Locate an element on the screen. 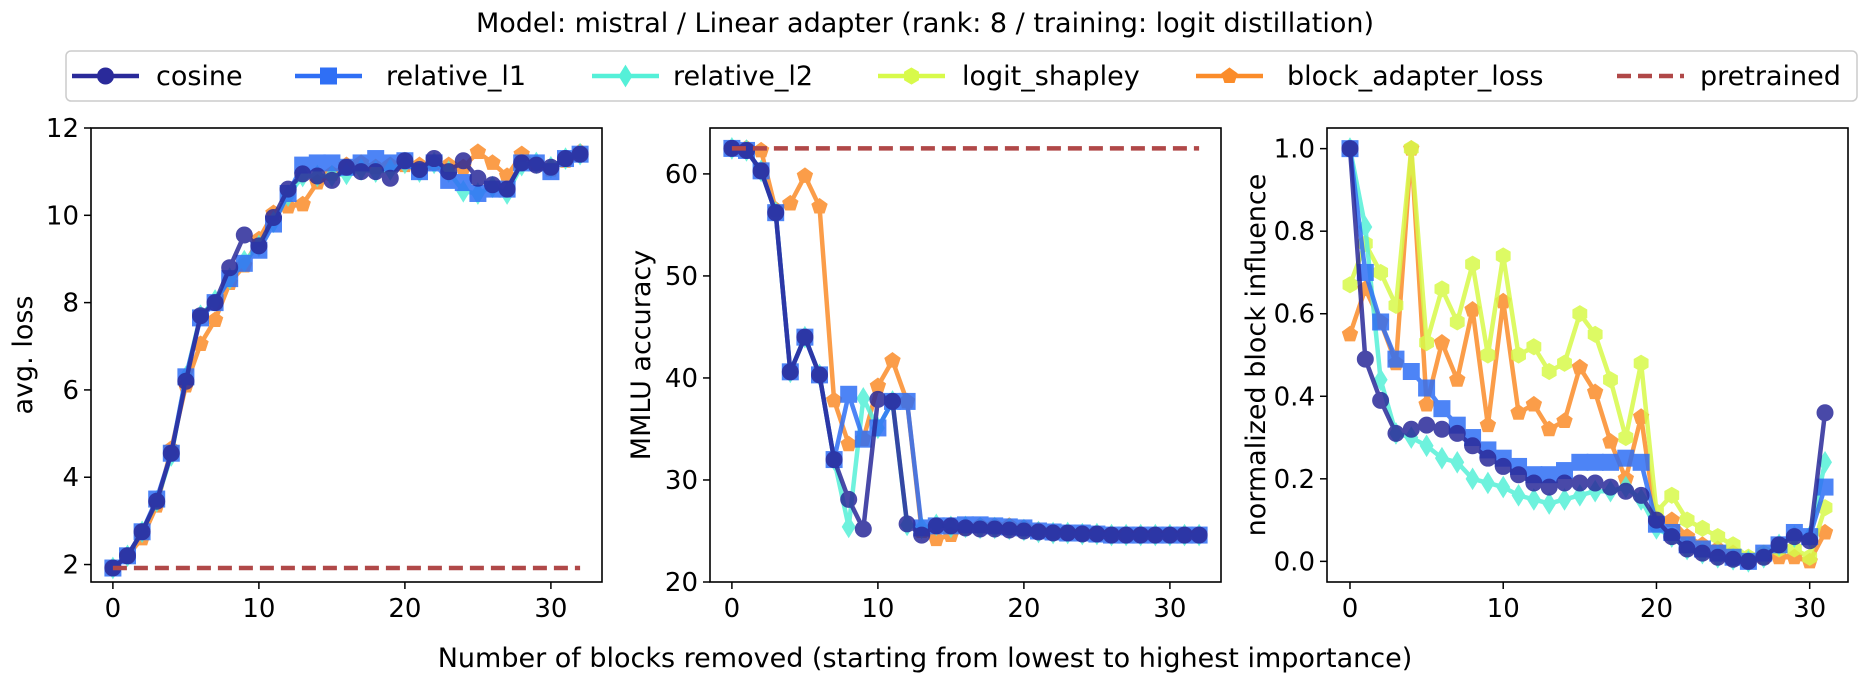 The image size is (1868, 681). legend-label-block-adapter-loss: block_adapter_loss is located at coordinates (1415, 76).